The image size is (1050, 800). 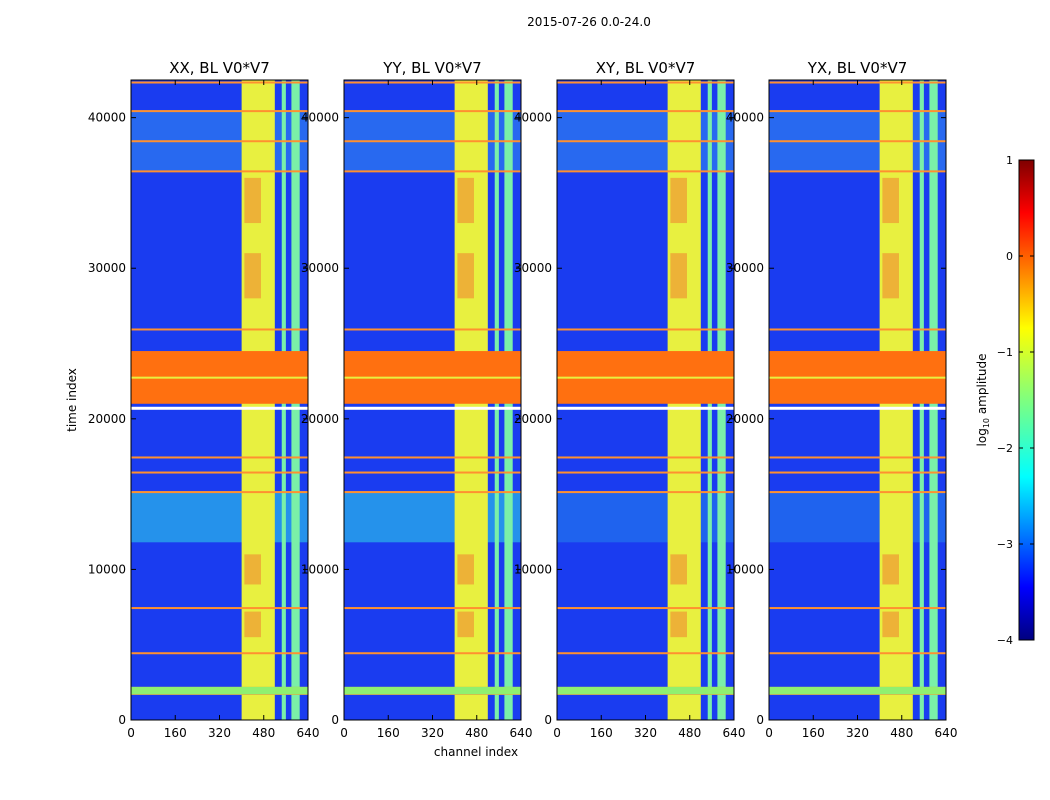 What do you see at coordinates (219, 68) in the screenshot?
I see `panel-title: XX, BL V0*V7` at bounding box center [219, 68].